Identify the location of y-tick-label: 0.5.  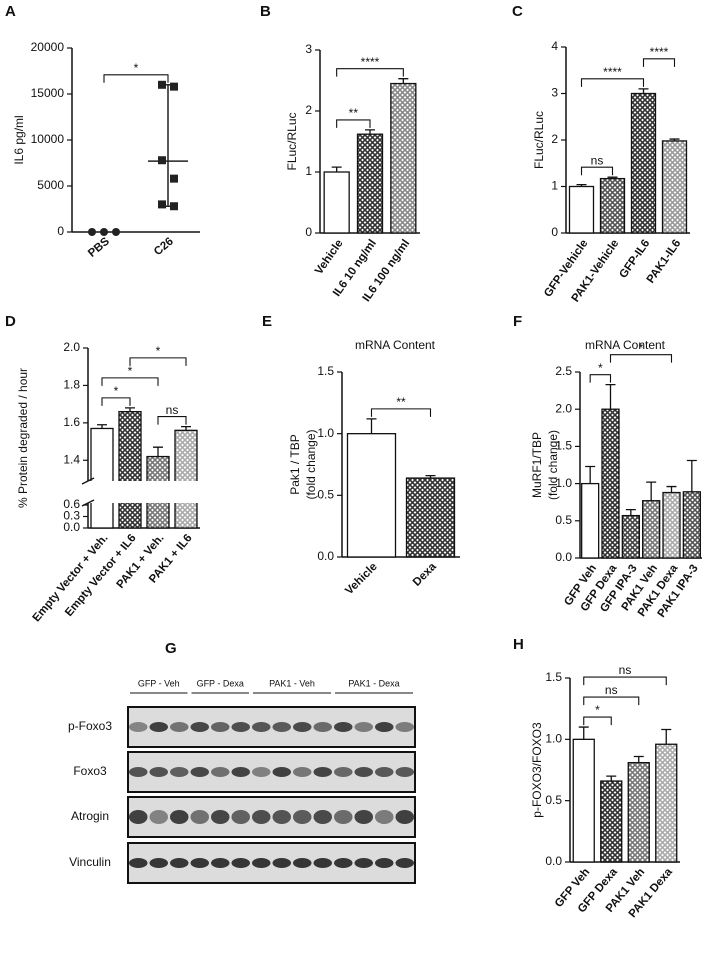
(563, 520).